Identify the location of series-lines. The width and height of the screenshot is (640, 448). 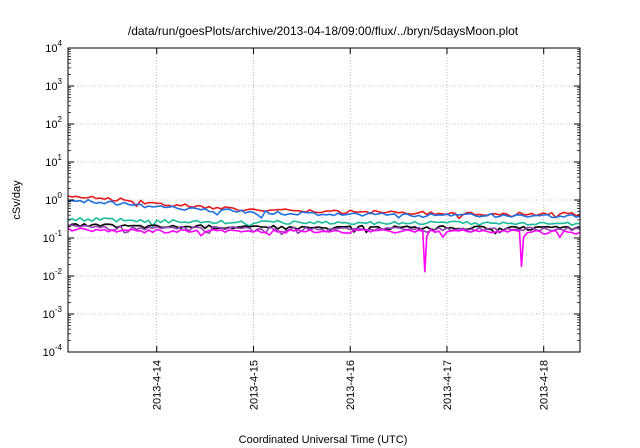
(324, 234).